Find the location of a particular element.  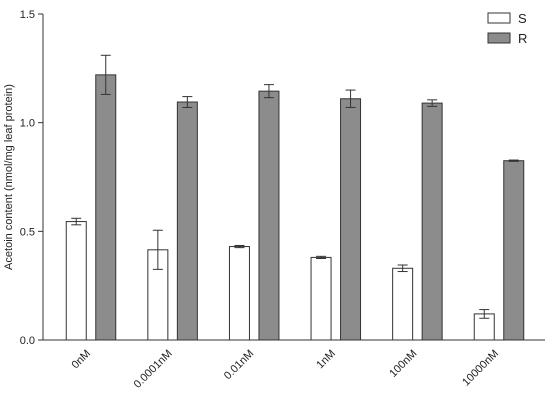

x-tick-label: 0.0001nM is located at coordinates (153, 369).